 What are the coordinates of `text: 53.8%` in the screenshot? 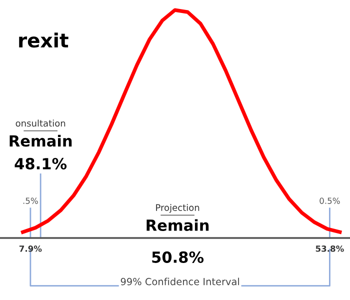 It's located at (330, 249).